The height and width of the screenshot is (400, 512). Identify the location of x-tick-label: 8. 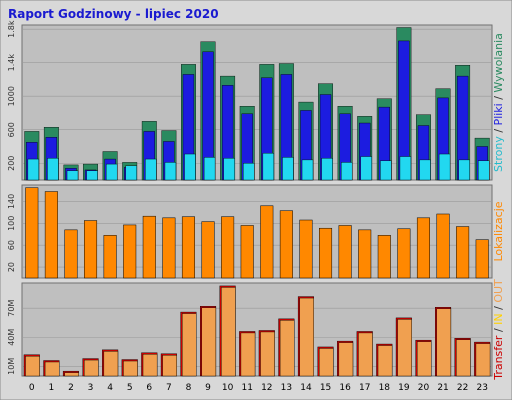
(189, 388).